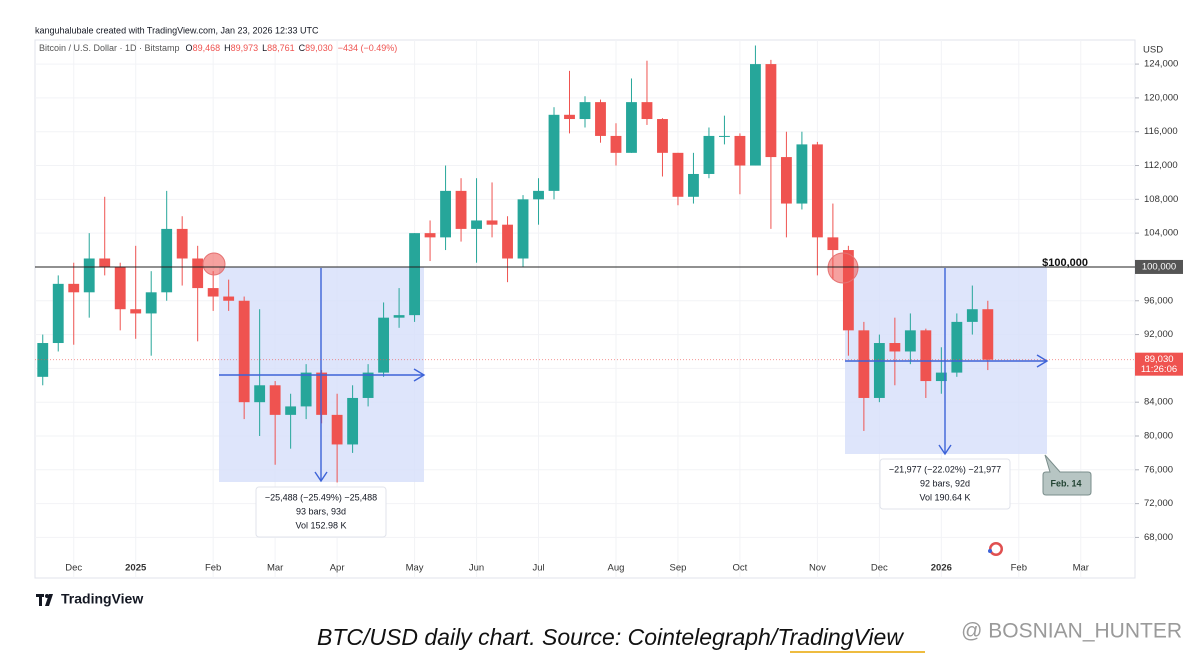 The height and width of the screenshot is (656, 1190). I want to click on y-tick-label: 76,000, so click(1158, 469).